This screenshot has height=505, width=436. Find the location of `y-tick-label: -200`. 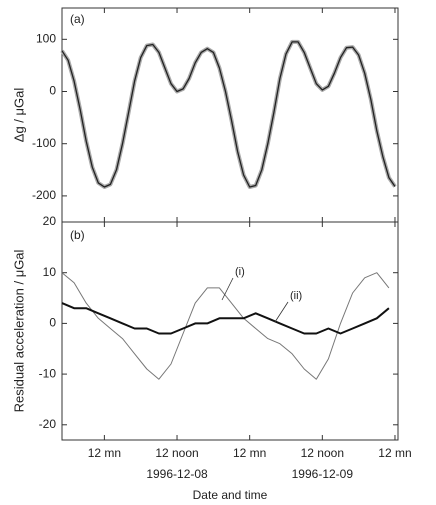

y-tick-label: -200 is located at coordinates (44, 195).